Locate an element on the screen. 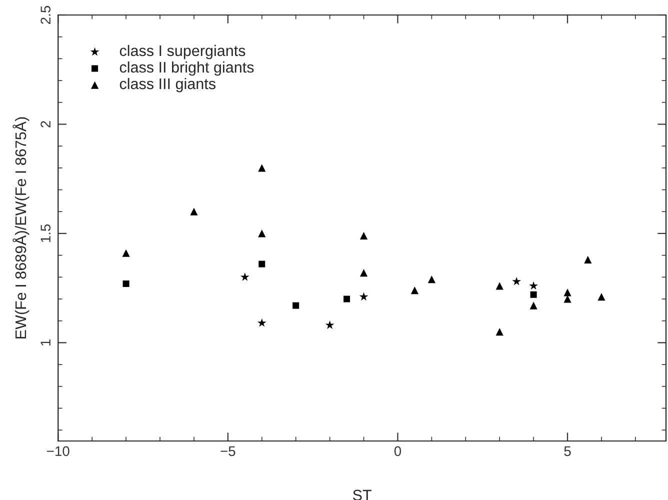 The height and width of the screenshot is (500, 668). y-tick-label: 2 is located at coordinates (45, 124).